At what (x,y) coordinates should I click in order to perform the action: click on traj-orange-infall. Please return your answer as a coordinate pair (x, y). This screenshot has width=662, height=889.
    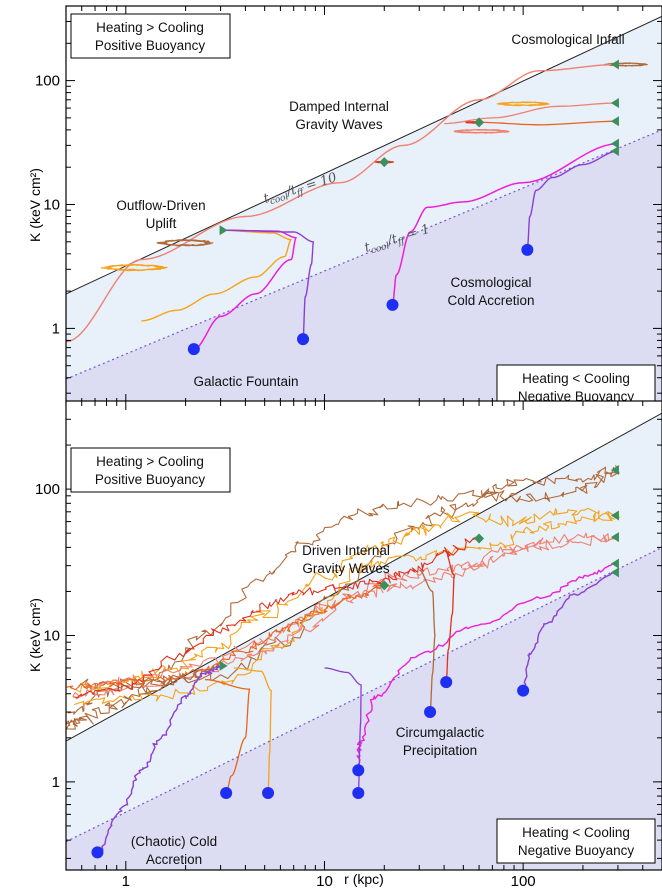
    Looking at the image, I should click on (523, 104).